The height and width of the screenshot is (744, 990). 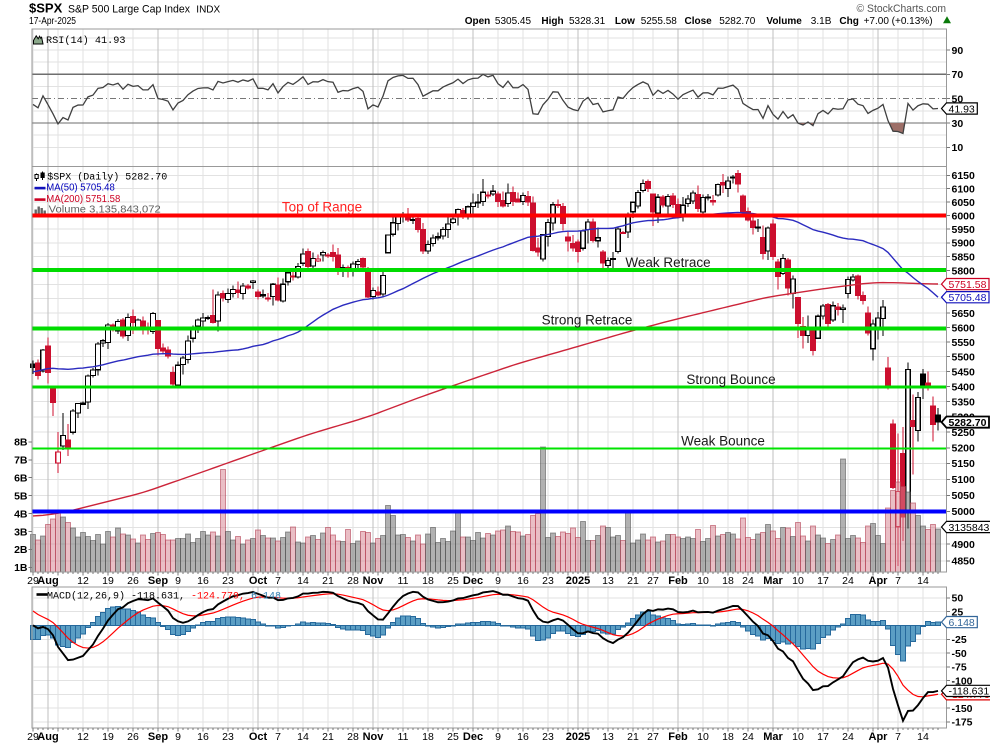 What do you see at coordinates (958, 75) in the screenshot?
I see `svg-text: 70` at bounding box center [958, 75].